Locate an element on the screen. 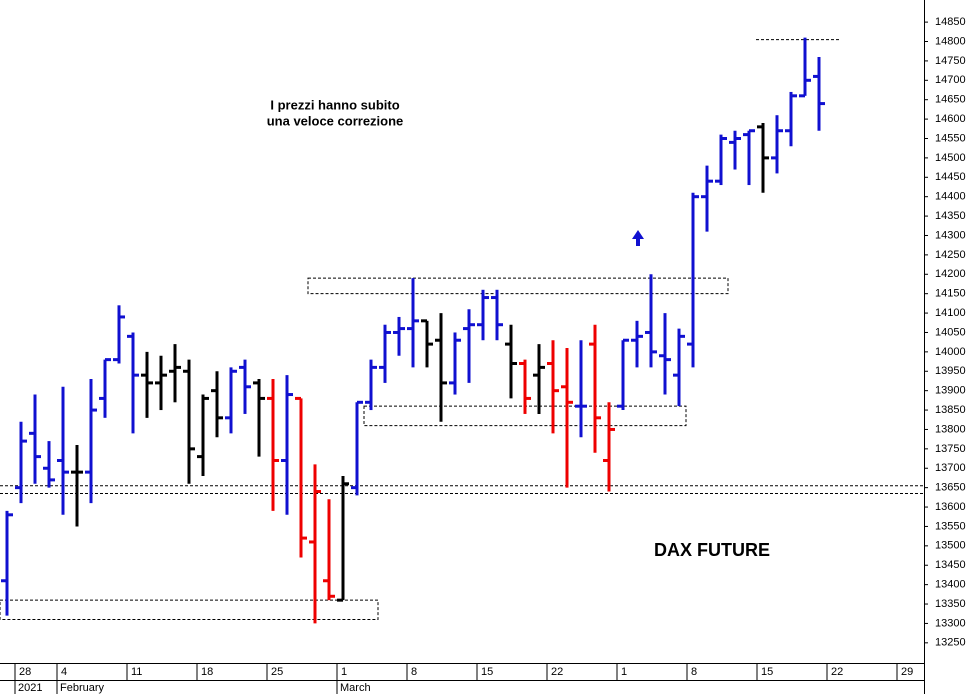 The image size is (973, 694). month-label: February is located at coordinates (82, 688).